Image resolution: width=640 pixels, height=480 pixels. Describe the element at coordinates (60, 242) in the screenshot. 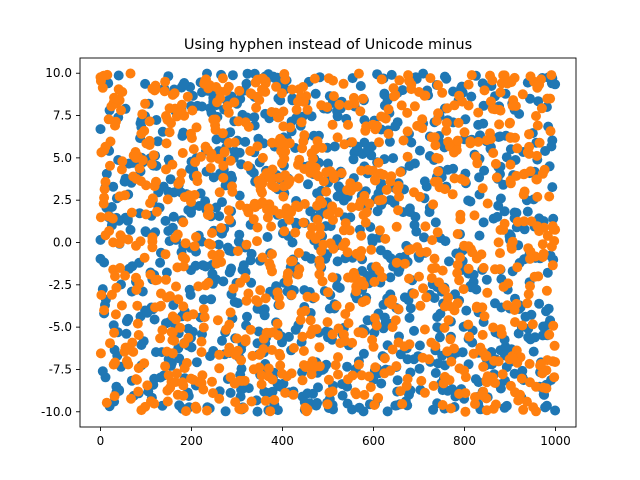

I see `y-axis: 10.0 7.5 5.0 2.5 0.0 -2.5 -5.0 -7.5 -10.0` at that location.